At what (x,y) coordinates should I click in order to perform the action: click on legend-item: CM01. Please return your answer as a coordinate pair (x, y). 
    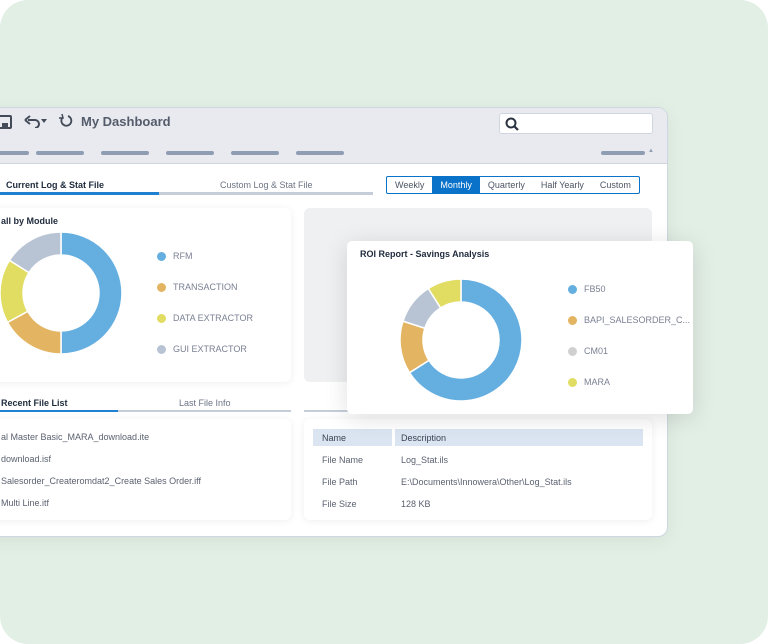
    Looking at the image, I should click on (588, 351).